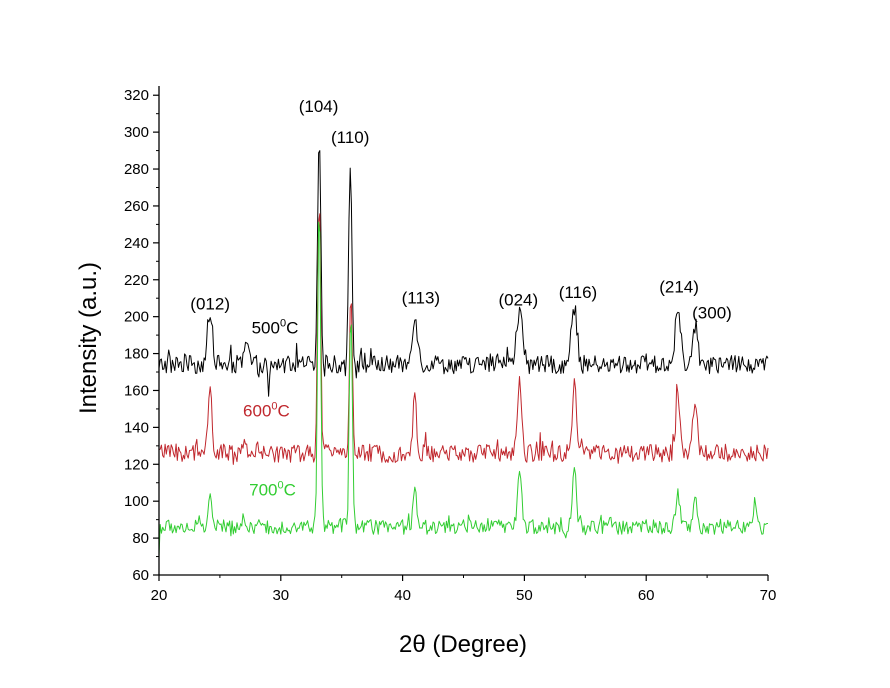 The height and width of the screenshot is (688, 890). Describe the element at coordinates (136, 354) in the screenshot. I see `y-tick-label-6: 180` at that location.